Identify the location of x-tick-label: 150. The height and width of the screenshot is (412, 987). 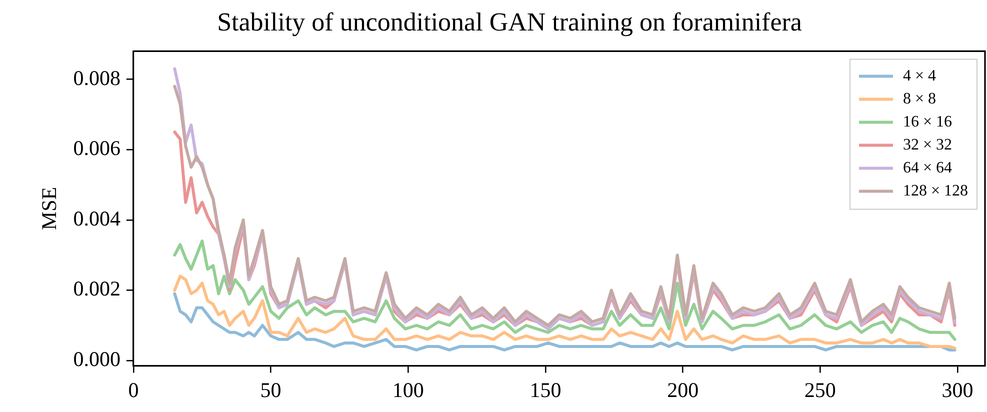
(546, 390).